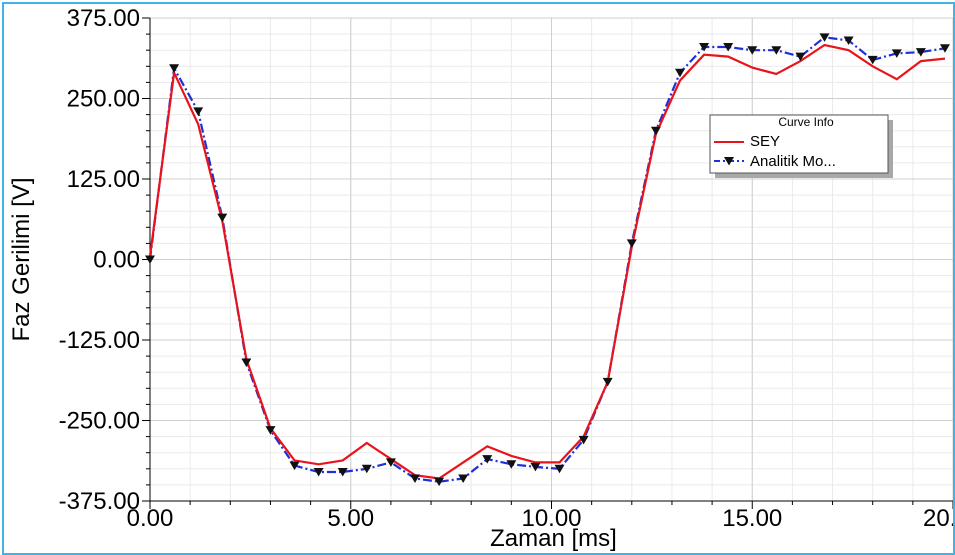  I want to click on x-axis-ticks: 0.00 5.00 10.00 15.00 20.00, so click(540, 516).